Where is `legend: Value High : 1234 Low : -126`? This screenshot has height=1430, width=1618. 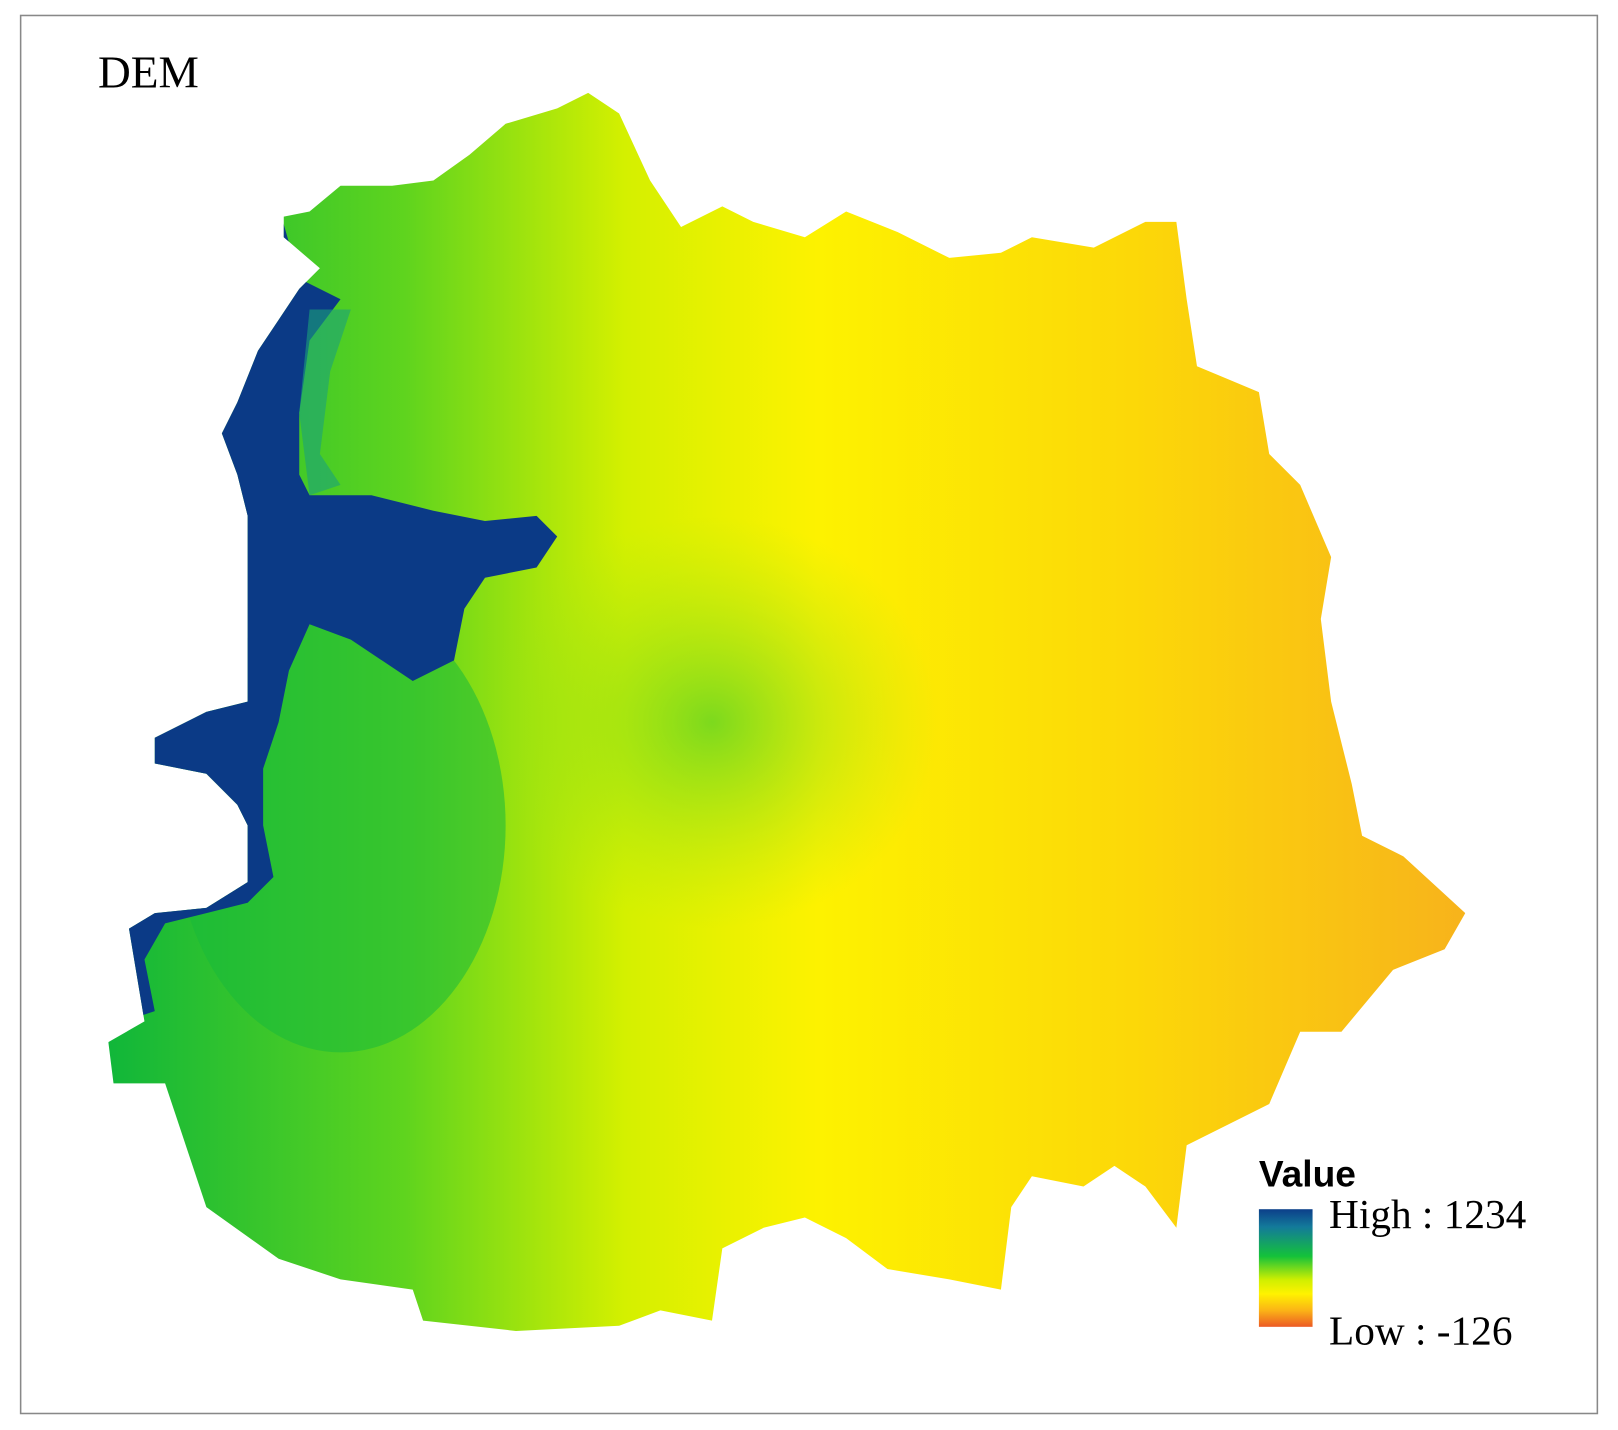 legend: Value High : 1234 Low : -126 is located at coordinates (1392, 1253).